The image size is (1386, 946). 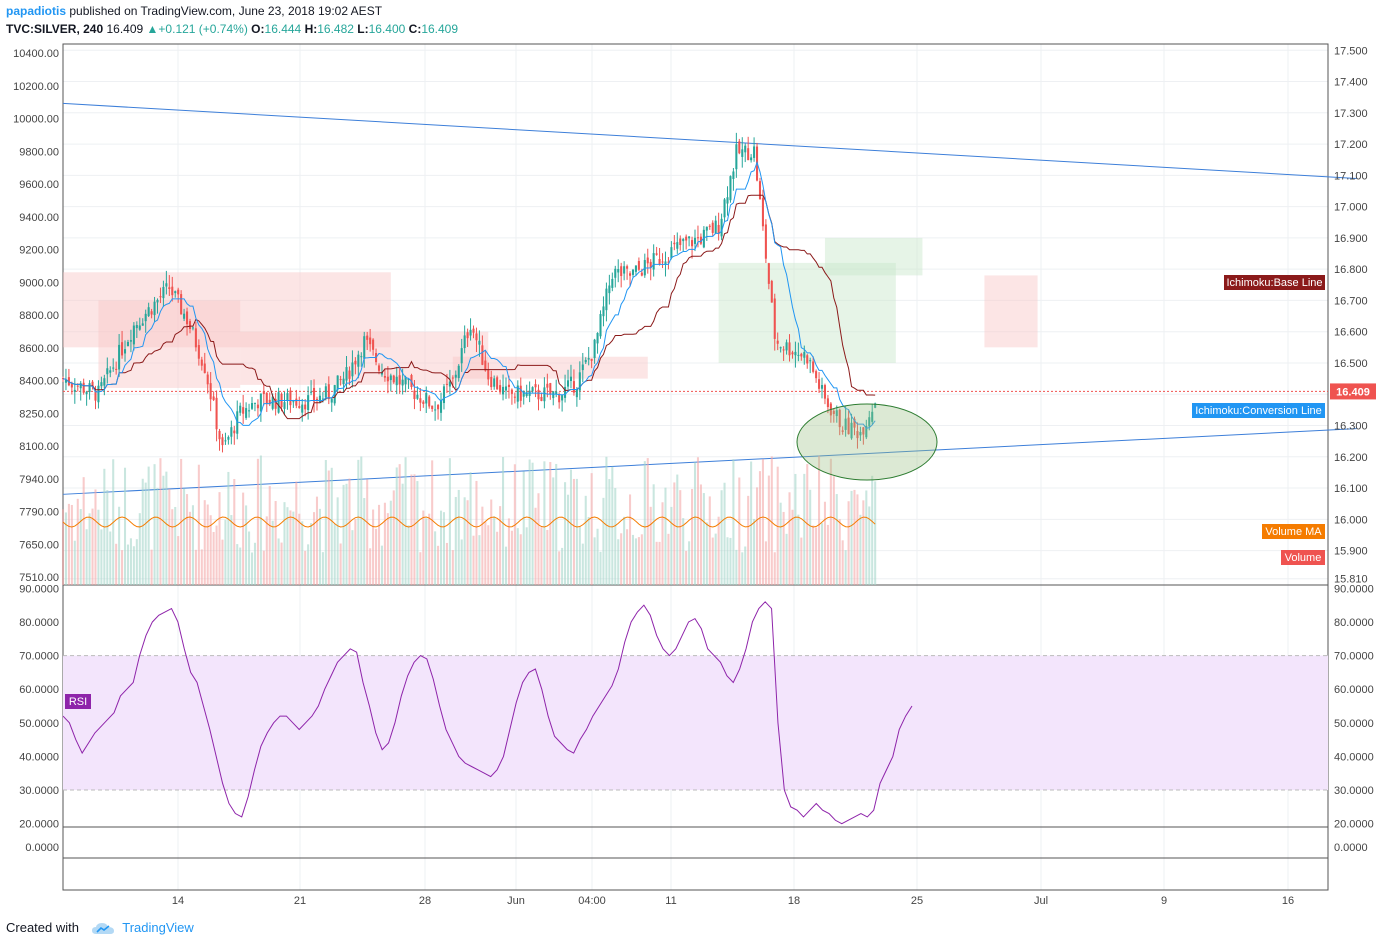 I want to click on tradingview-brand-link: TradingView, so click(x=158, y=927).